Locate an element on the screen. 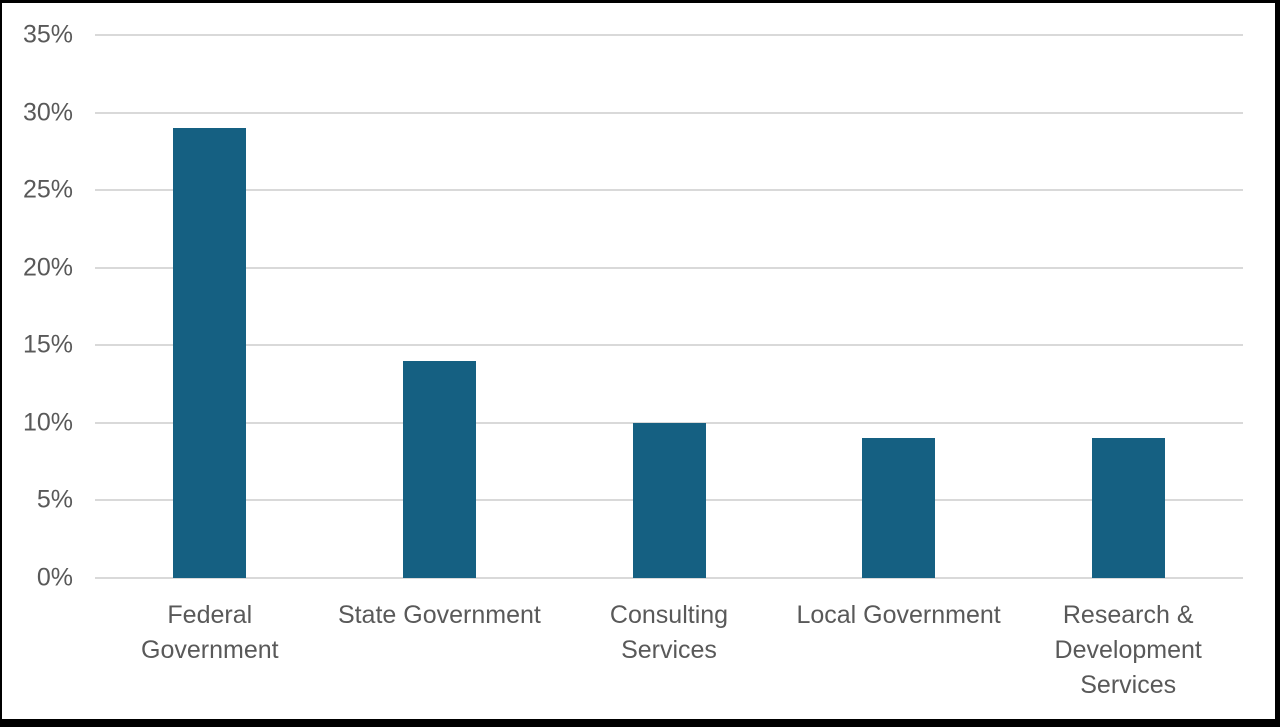 The image size is (1280, 727). x-axis-label-line: Government is located at coordinates (210, 650).